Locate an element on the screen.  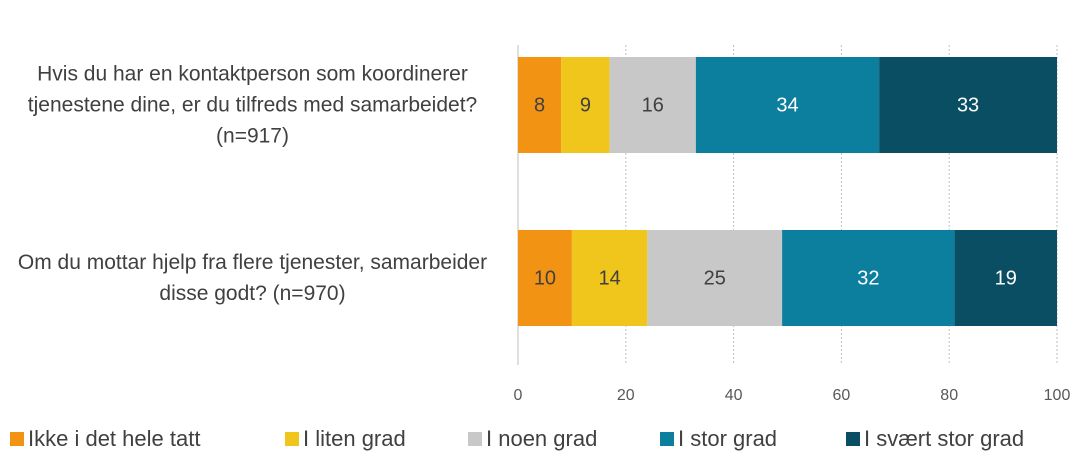
x-tick-label: 20 is located at coordinates (626, 395).